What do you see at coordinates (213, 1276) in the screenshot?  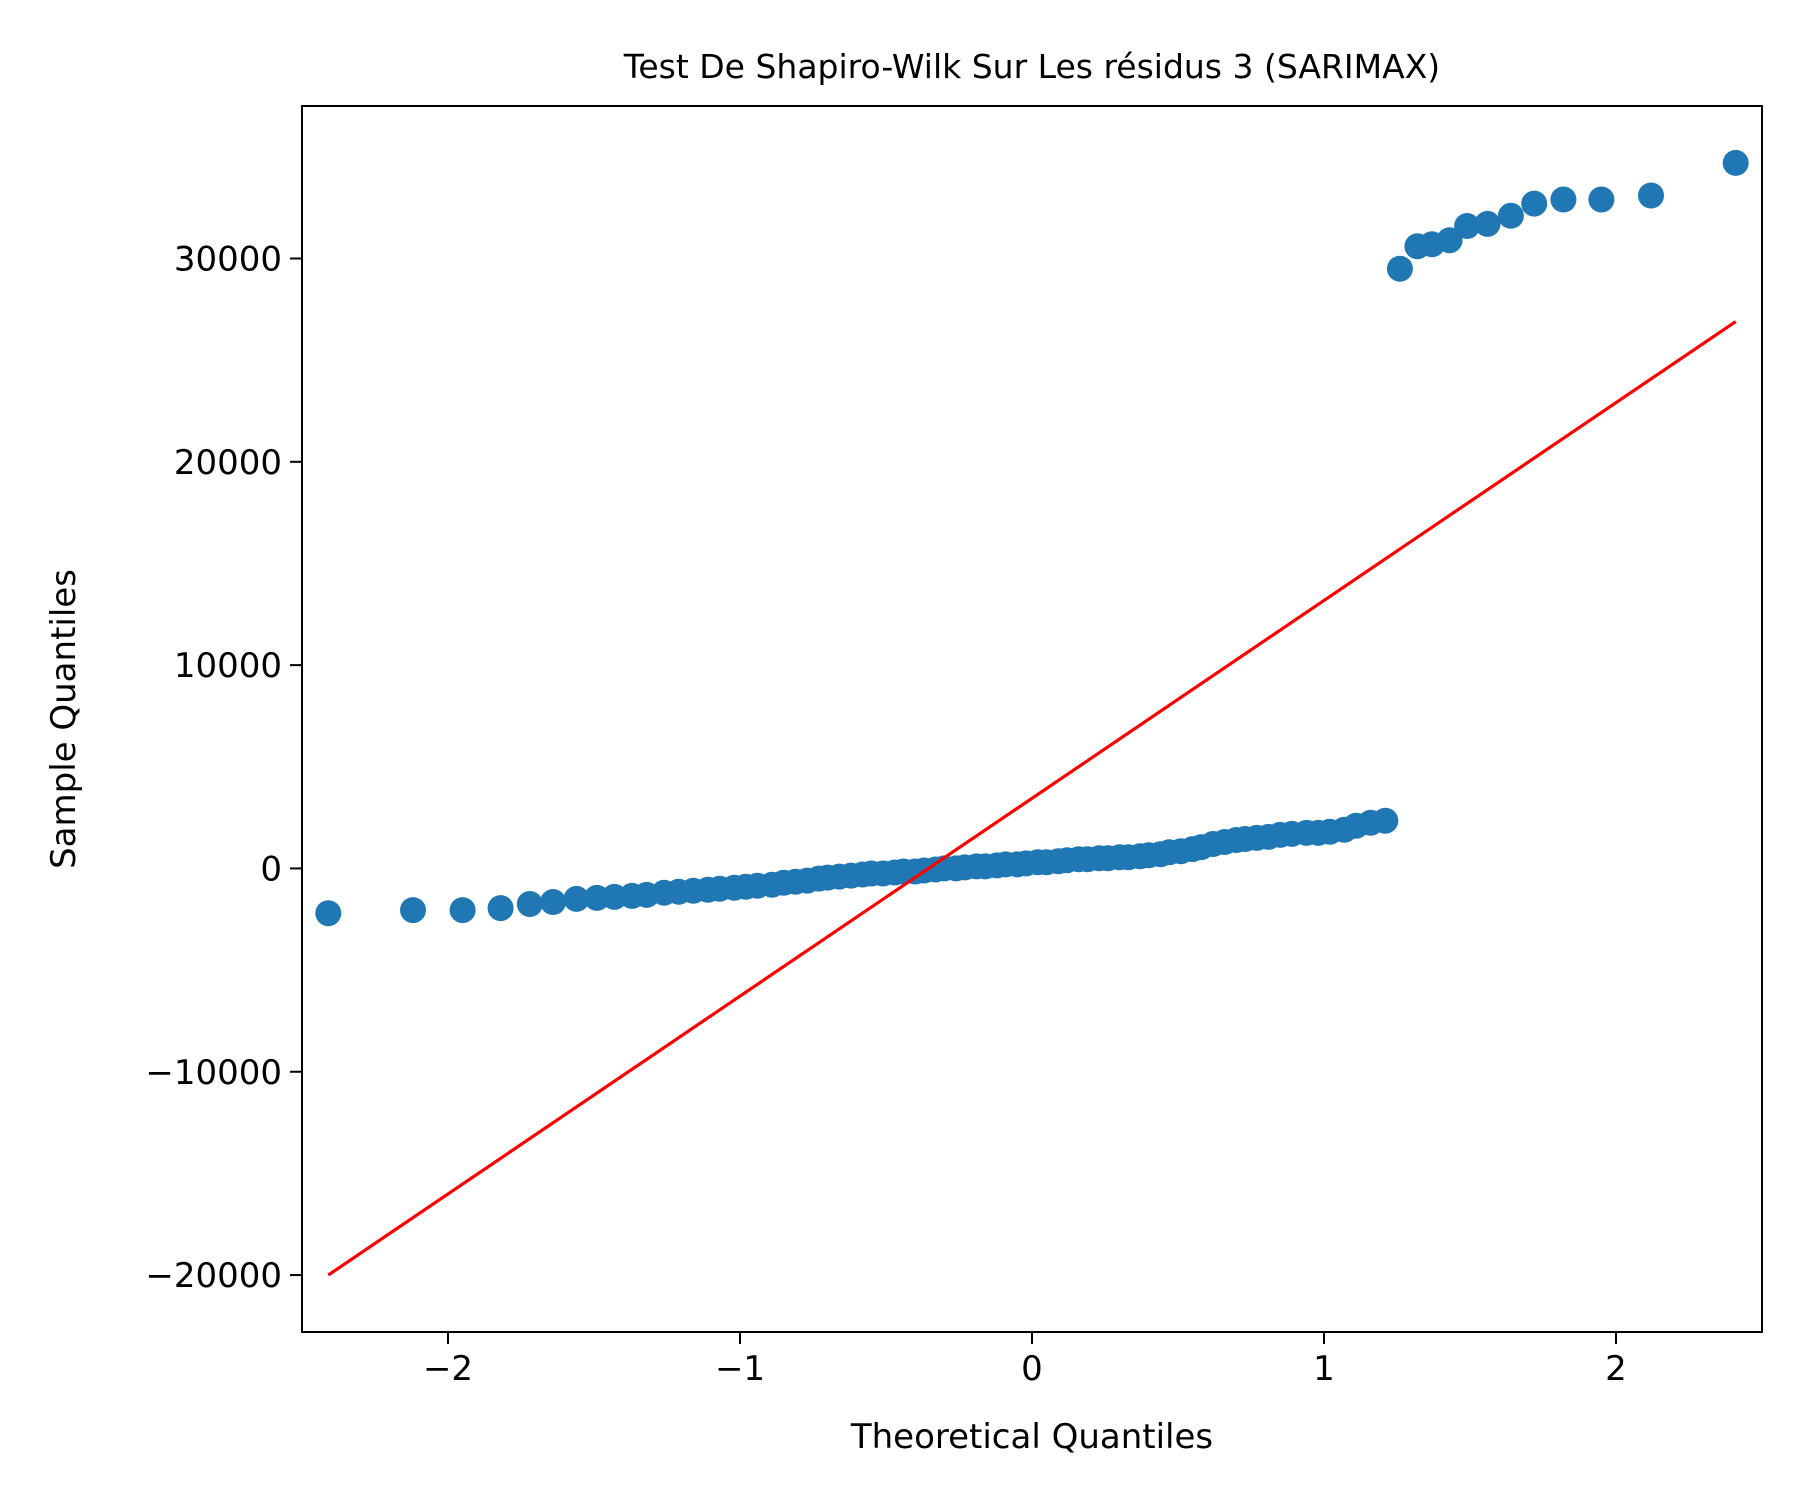 I see `y-tick-label: −20000` at bounding box center [213, 1276].